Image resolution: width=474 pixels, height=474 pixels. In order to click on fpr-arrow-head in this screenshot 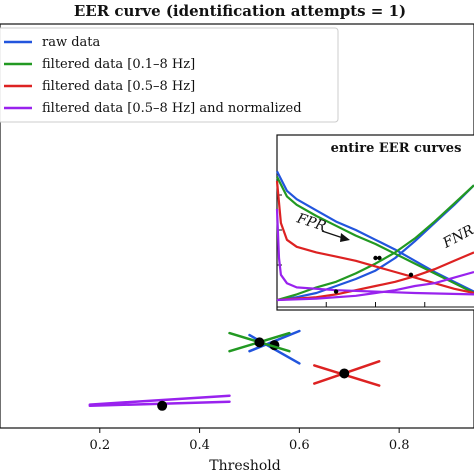, I will do `click(345, 237)`.